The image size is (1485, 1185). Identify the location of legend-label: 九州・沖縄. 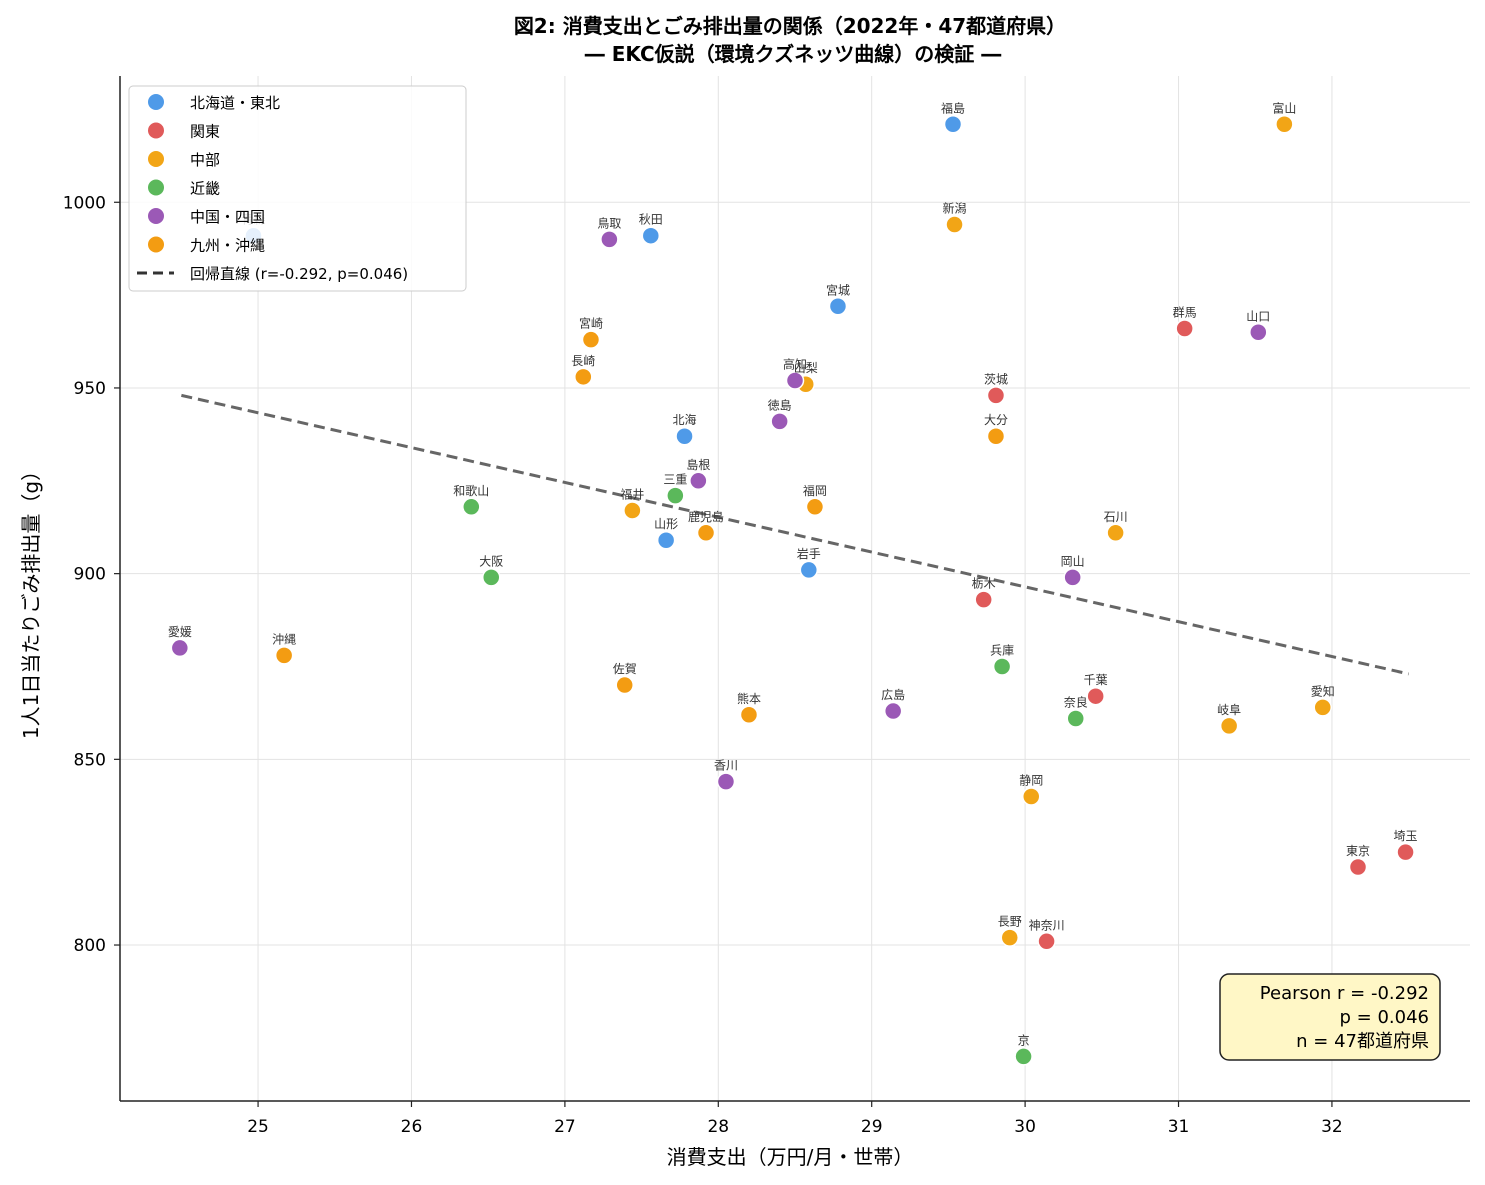
(227, 246).